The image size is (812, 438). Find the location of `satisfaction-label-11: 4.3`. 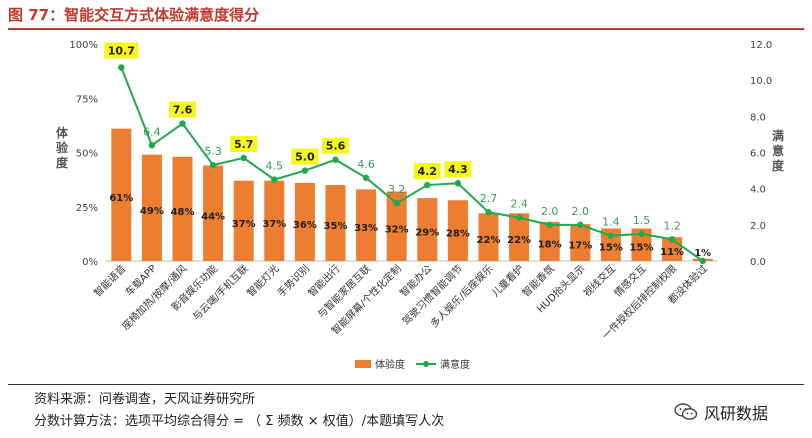

satisfaction-label-11: 4.3 is located at coordinates (458, 169).